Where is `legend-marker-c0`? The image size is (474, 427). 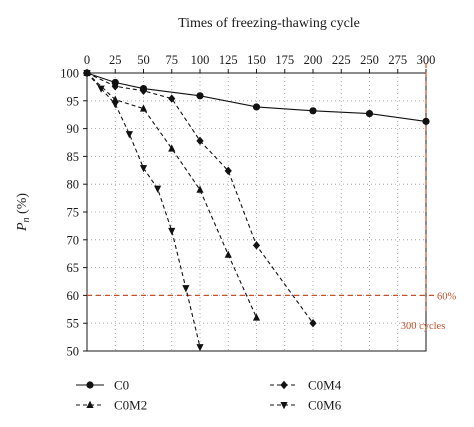 legend-marker-c0 is located at coordinates (90, 385).